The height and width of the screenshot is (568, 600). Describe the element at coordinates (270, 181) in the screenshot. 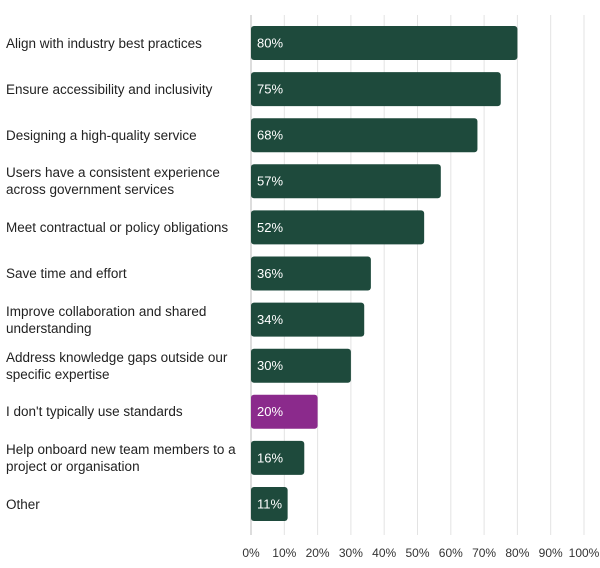

I see `value-label: 57%` at that location.